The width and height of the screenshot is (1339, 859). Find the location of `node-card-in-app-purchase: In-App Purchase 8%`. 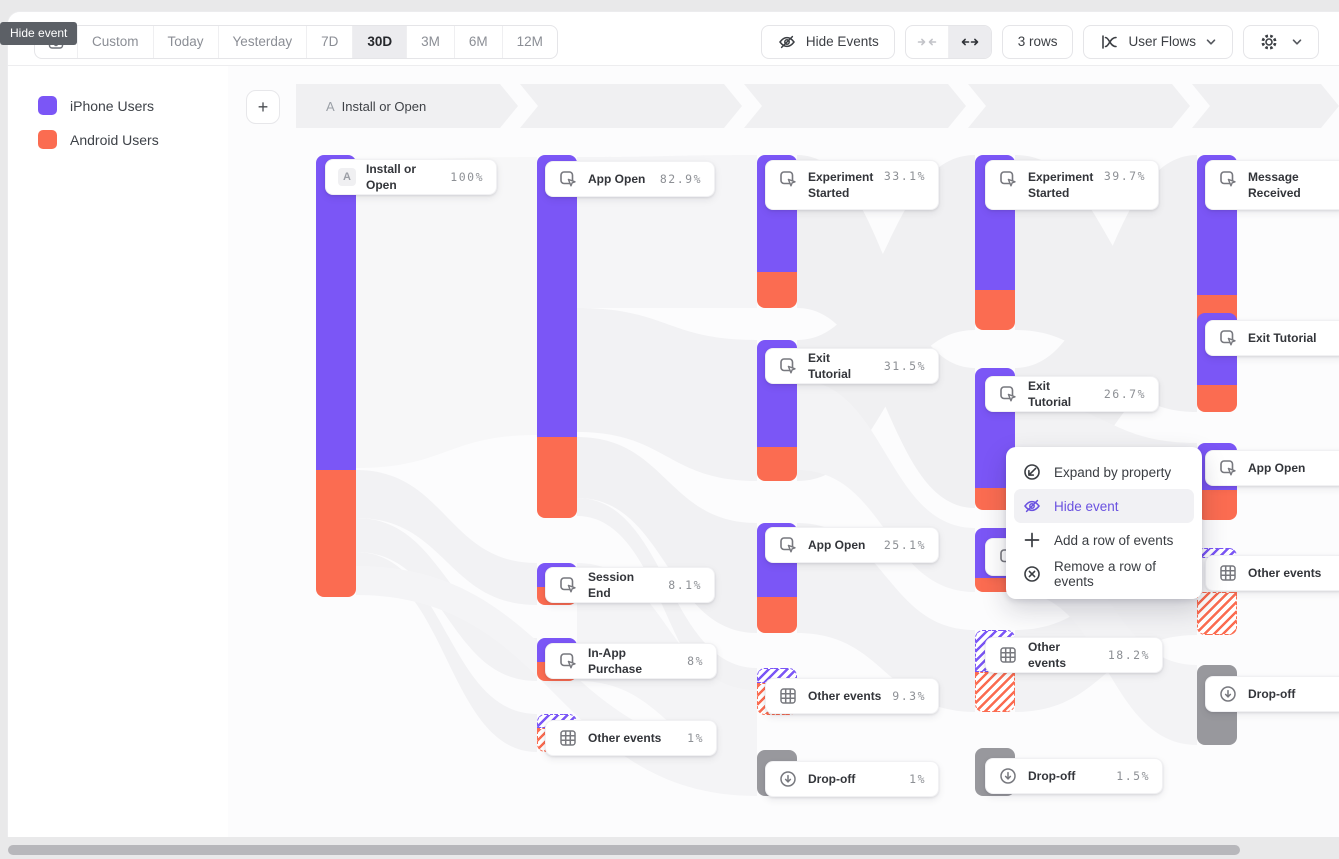

node-card-in-app-purchase: In-App Purchase 8% is located at coordinates (631, 661).